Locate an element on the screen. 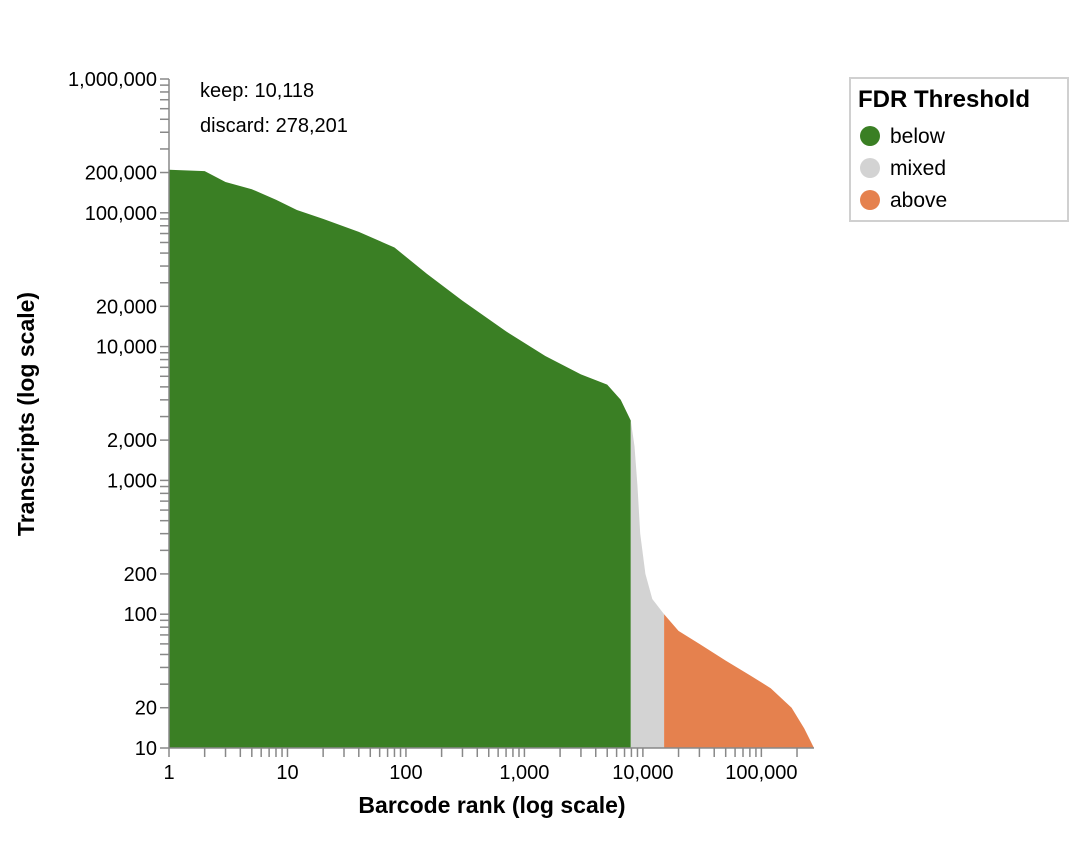 Image resolution: width=1088 pixels, height=842 pixels. legend-frame is located at coordinates (959, 149).